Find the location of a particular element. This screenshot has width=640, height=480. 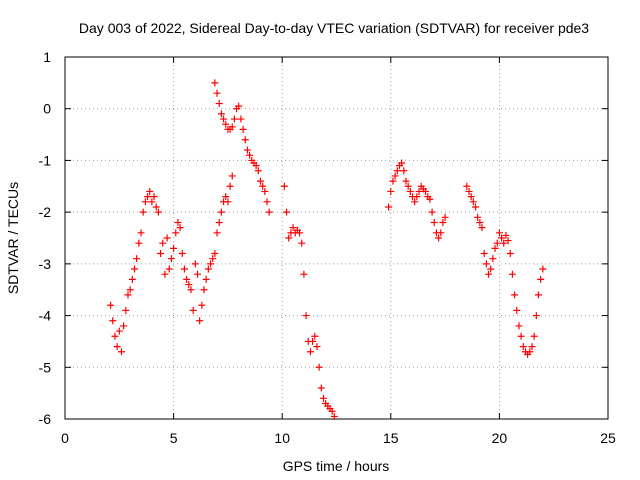

y-tick-label: 0 is located at coordinates (47, 109).